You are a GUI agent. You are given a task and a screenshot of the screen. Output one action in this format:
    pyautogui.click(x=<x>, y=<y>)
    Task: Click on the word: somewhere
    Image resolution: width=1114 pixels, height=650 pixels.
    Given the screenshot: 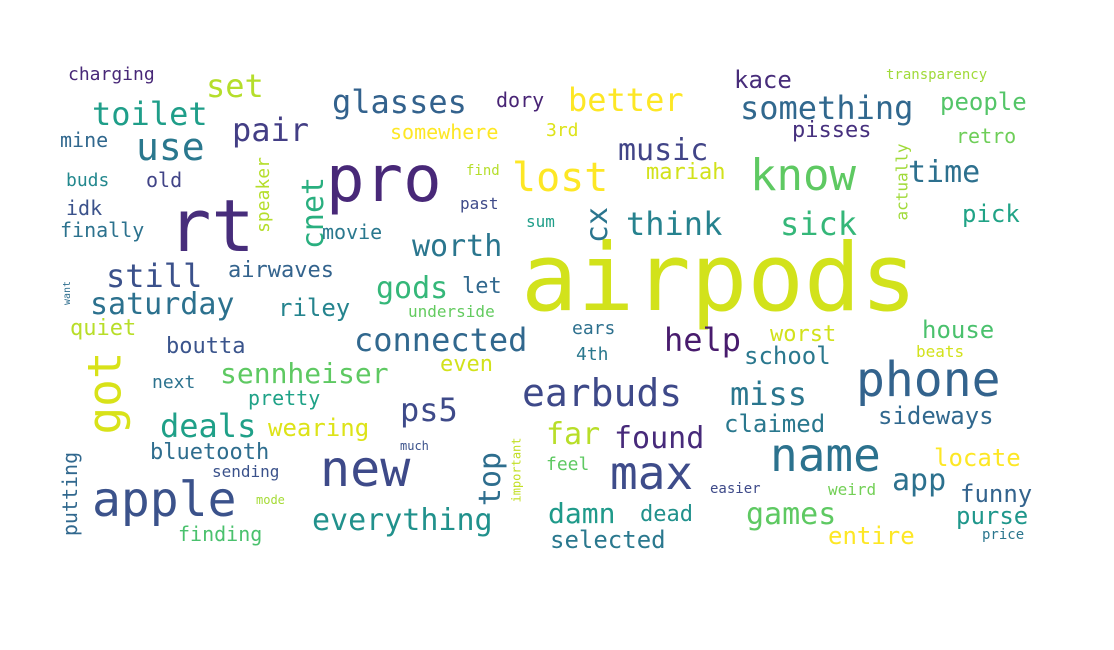 What is the action you would take?
    pyautogui.click(x=444, y=132)
    